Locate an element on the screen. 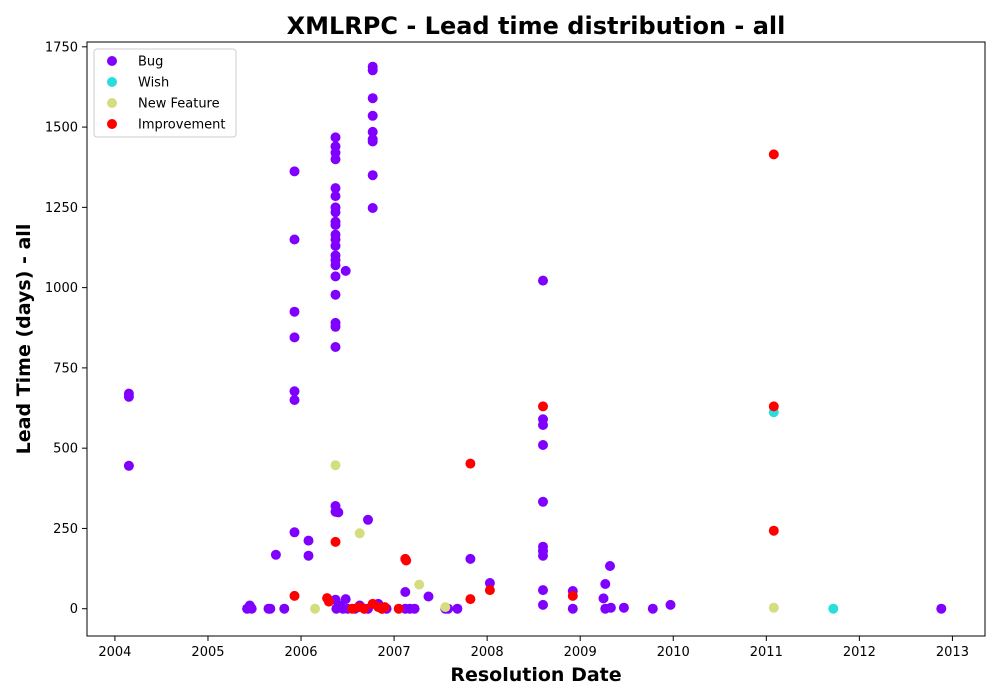 Image resolution: width=1000 pixels, height=700 pixels. legend-marker-wish is located at coordinates (112, 82).